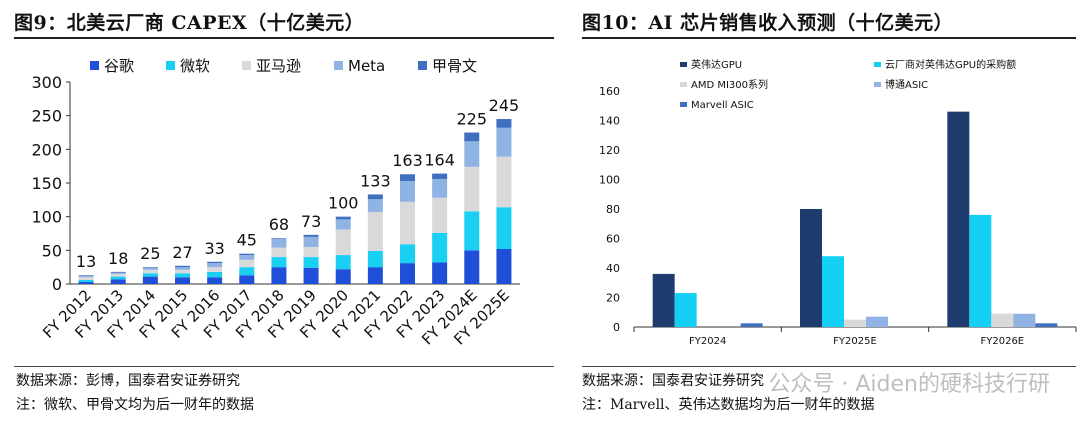 The height and width of the screenshot is (427, 1080). Describe the element at coordinates (613, 298) in the screenshot. I see `right-y-tick-label: 20` at that location.